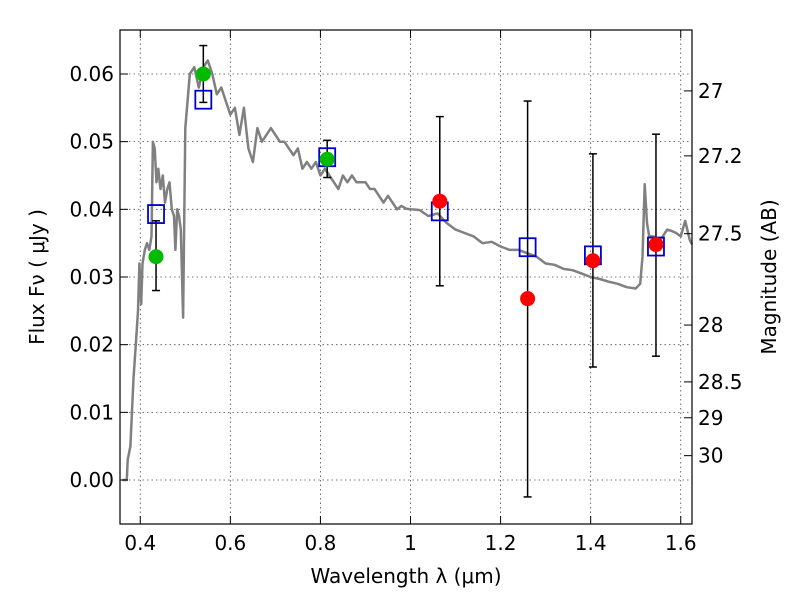 The height and width of the screenshot is (600, 800). Describe the element at coordinates (710, 91) in the screenshot. I see `y2-tick-label: 27` at that location.